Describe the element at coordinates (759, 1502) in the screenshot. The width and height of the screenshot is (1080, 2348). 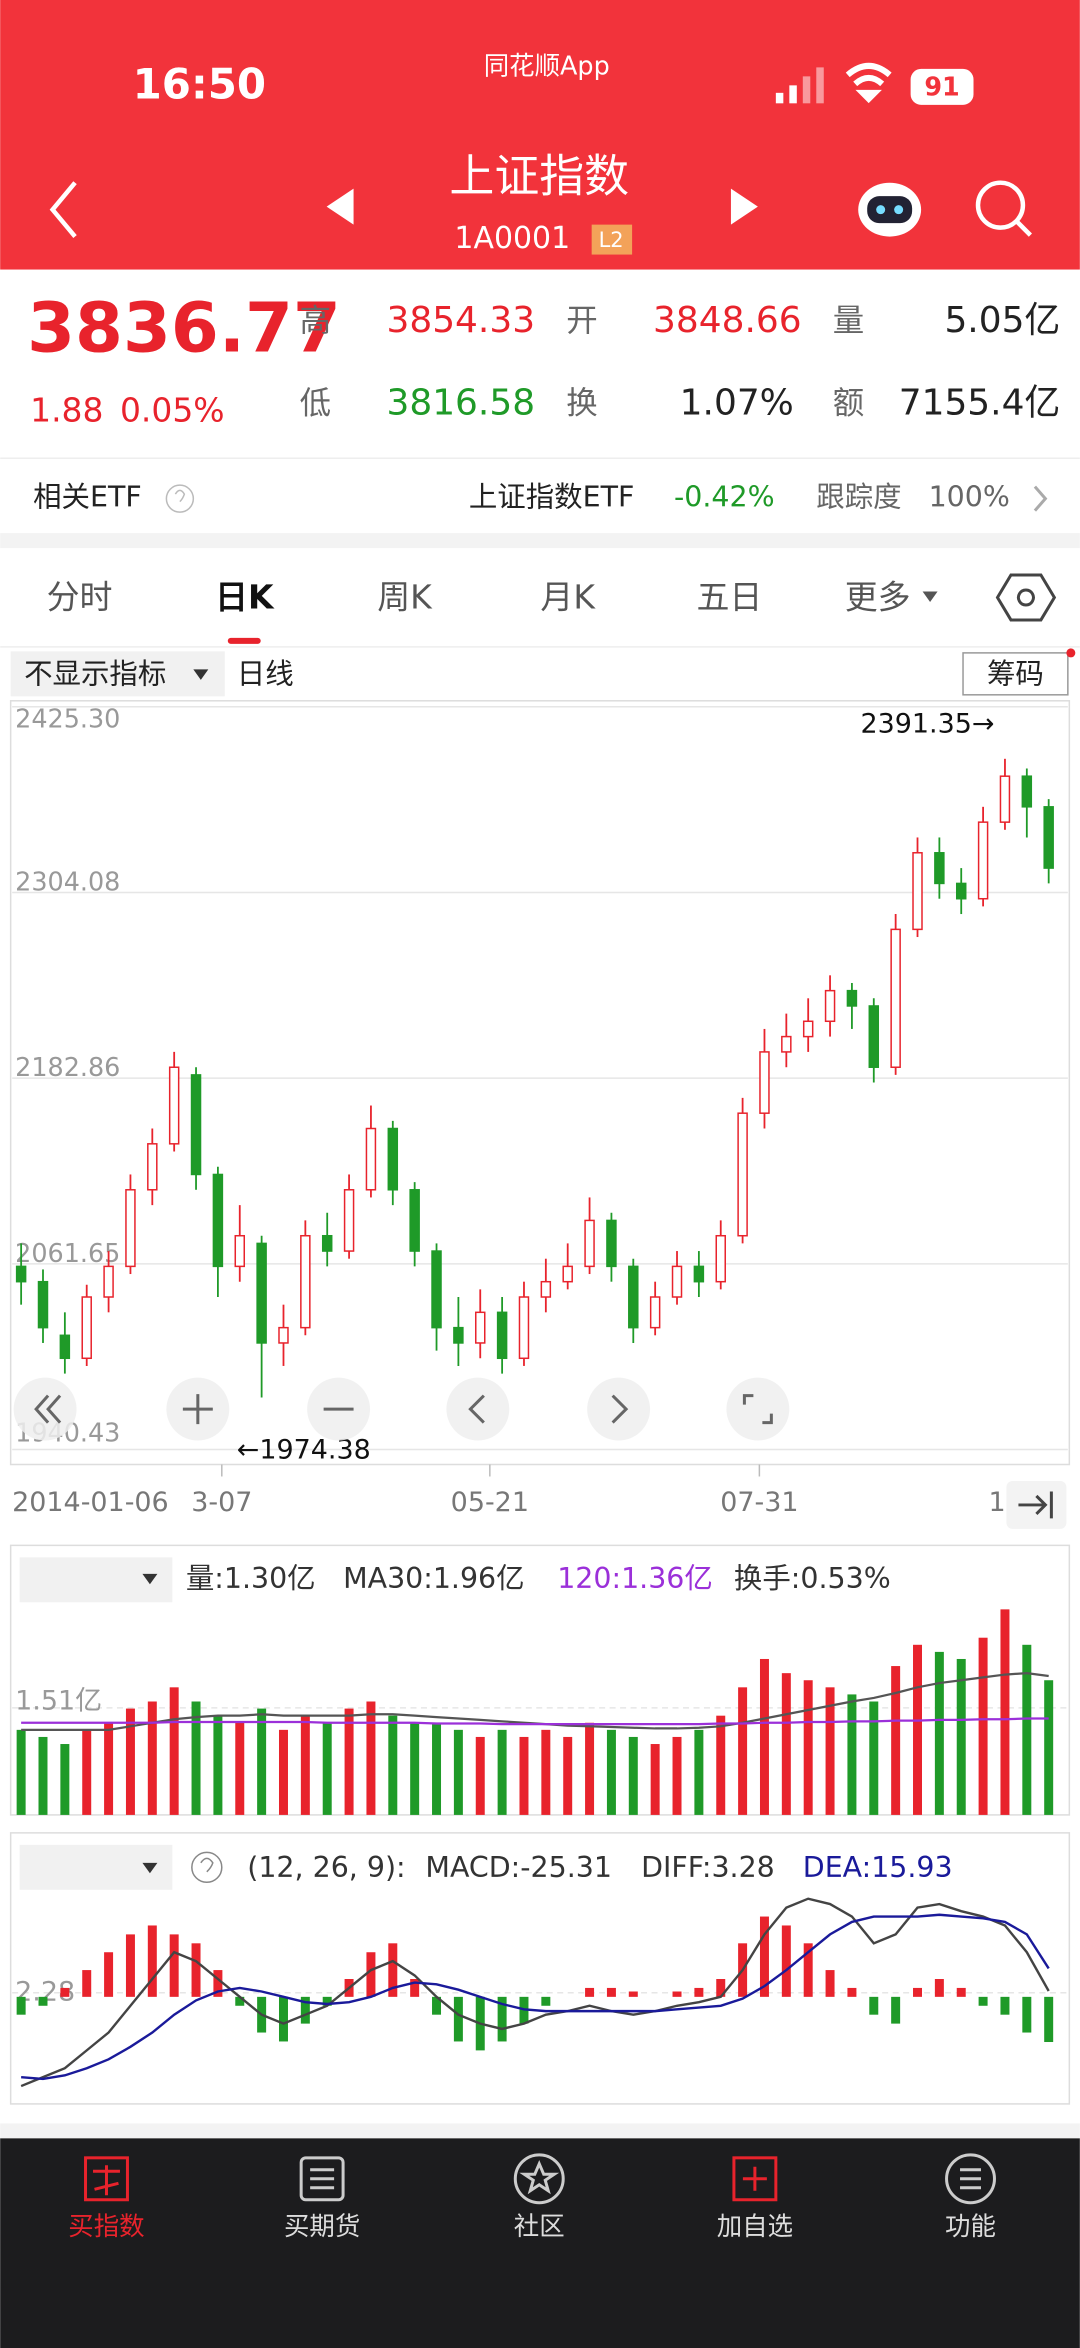
I see `x-tick-label: 07-31` at that location.